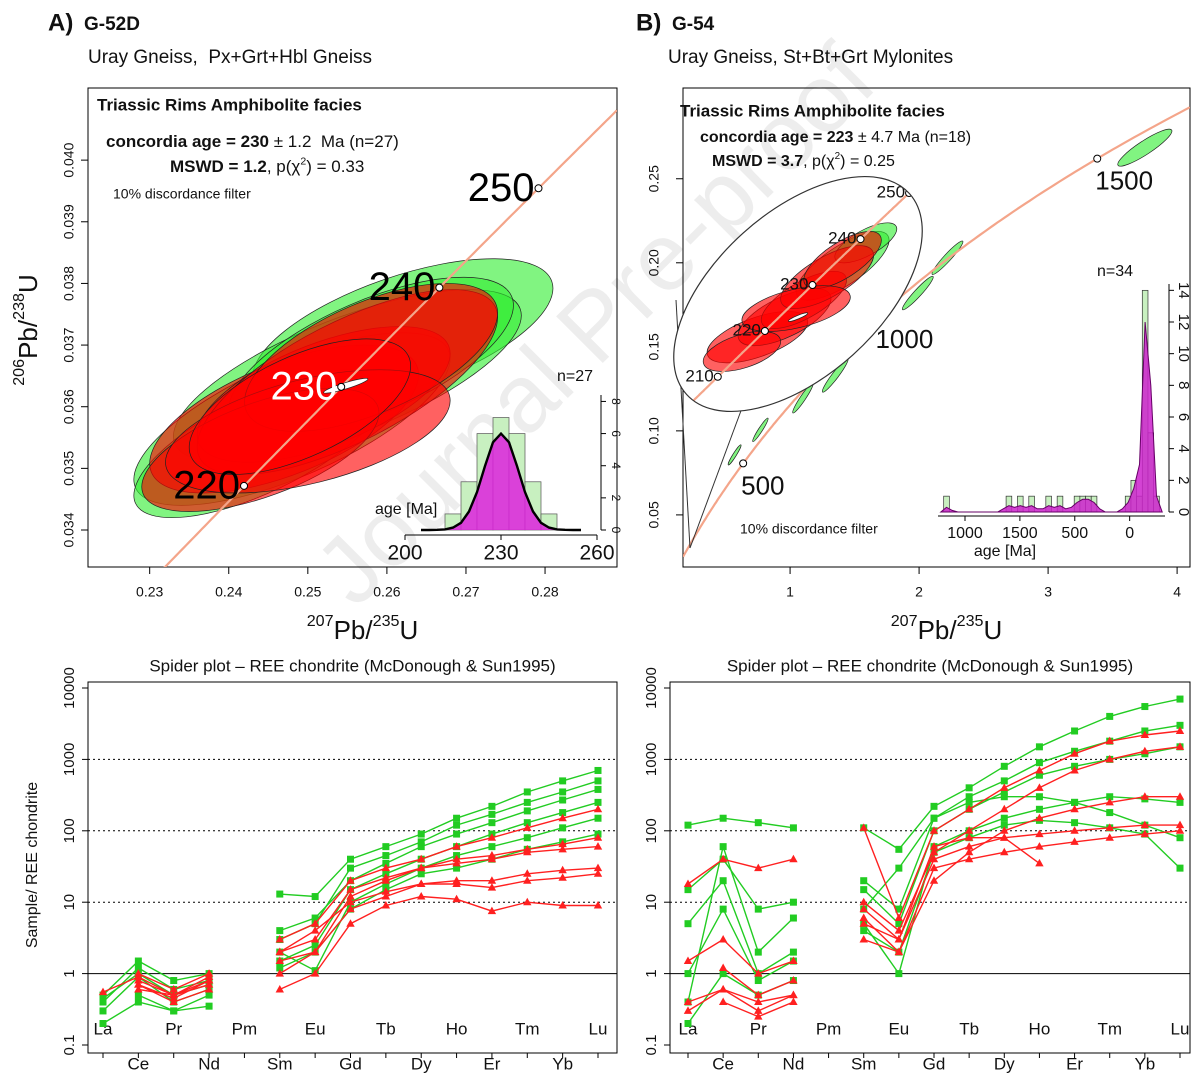  Describe the element at coordinates (218, 166) in the screenshot. I see `stats-line-part: MSWD = 1.2` at that location.